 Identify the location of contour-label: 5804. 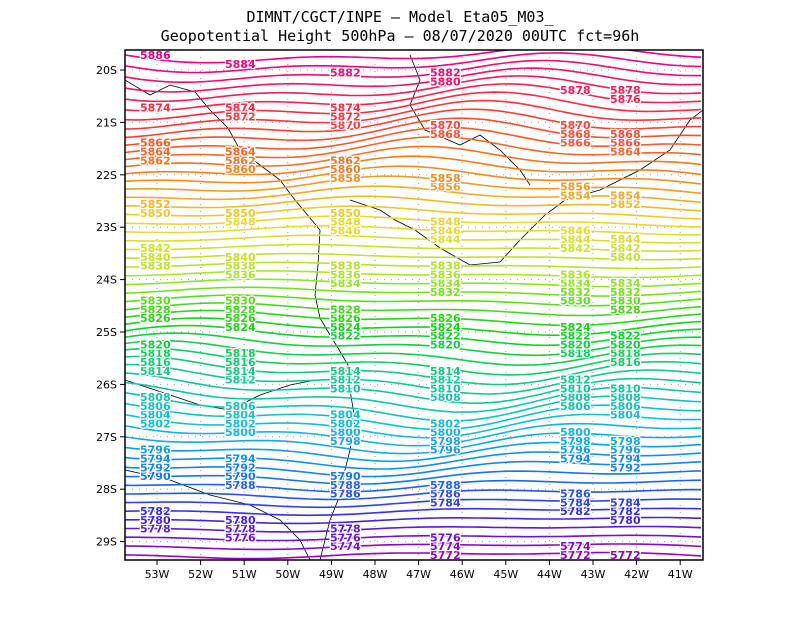
(345, 415).